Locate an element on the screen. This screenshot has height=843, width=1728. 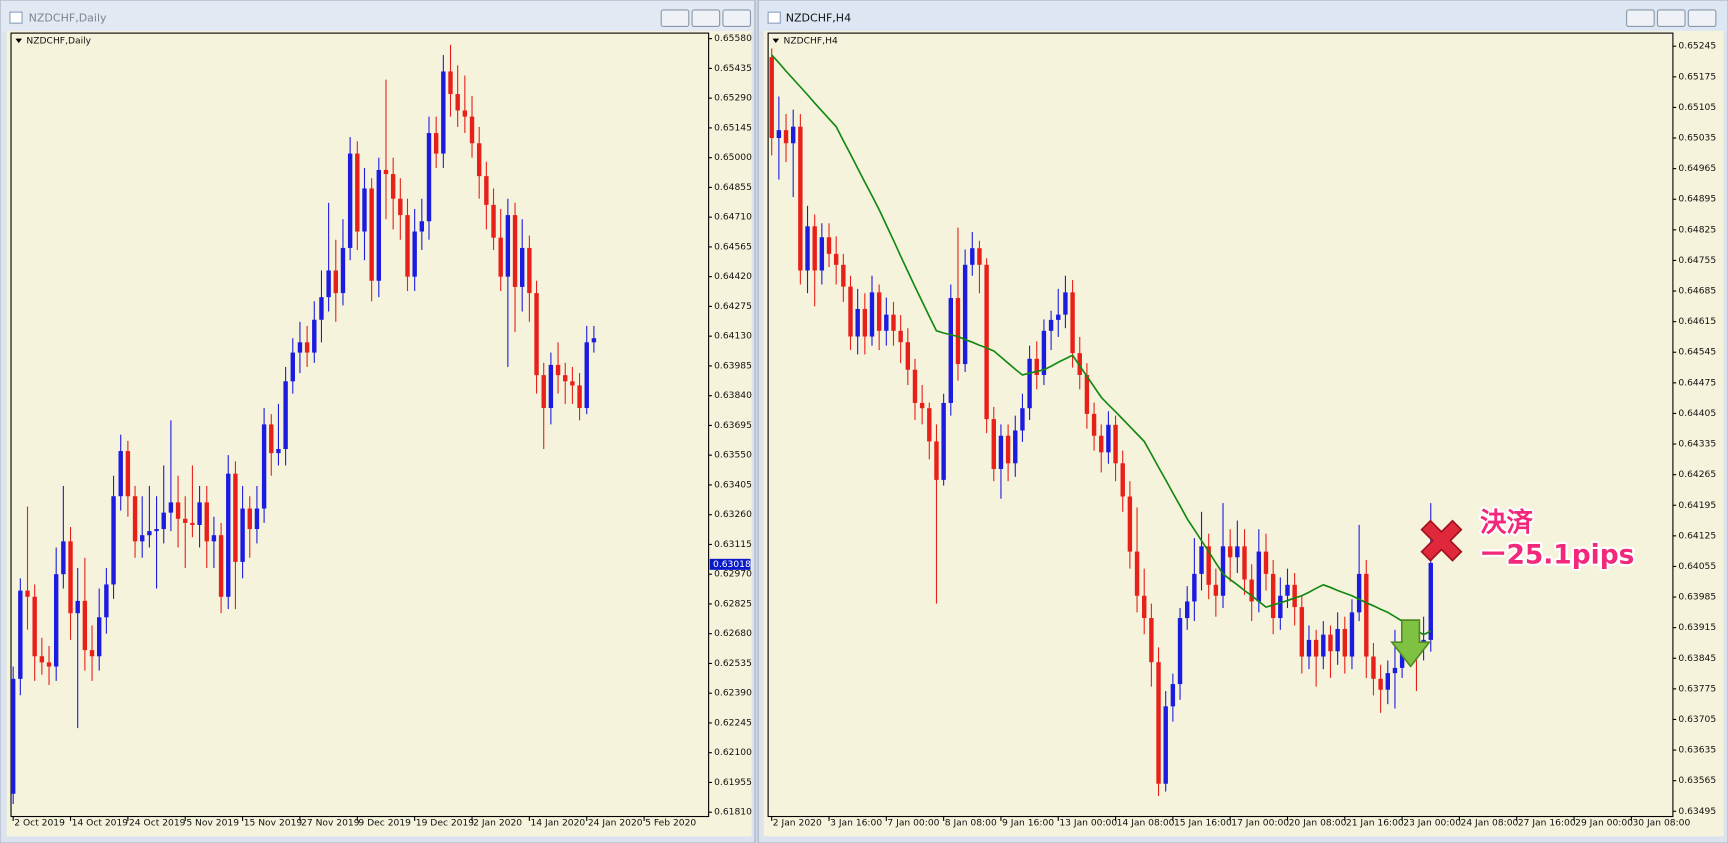
y-tick-label: 0.65145 is located at coordinates (733, 128).